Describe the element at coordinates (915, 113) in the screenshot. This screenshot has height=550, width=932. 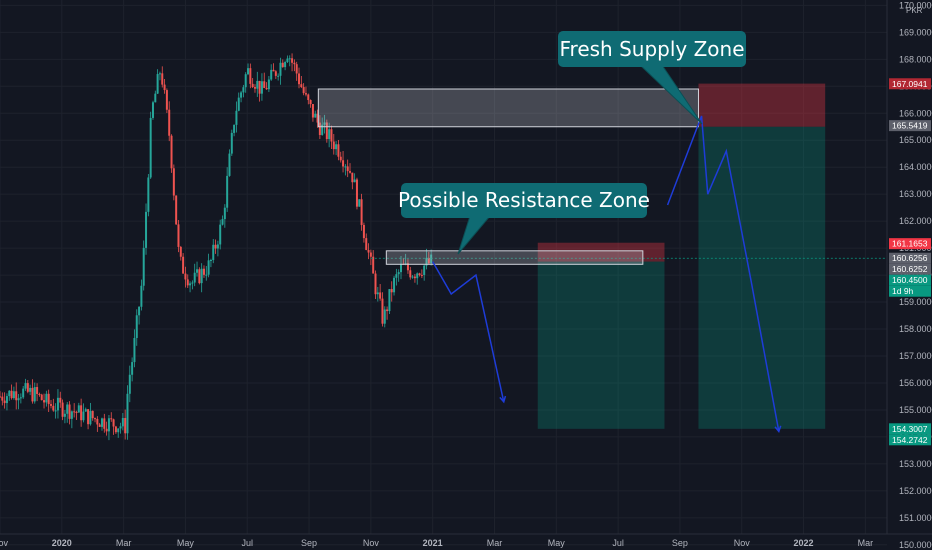
I see `price-tick-label: 166.0000` at that location.